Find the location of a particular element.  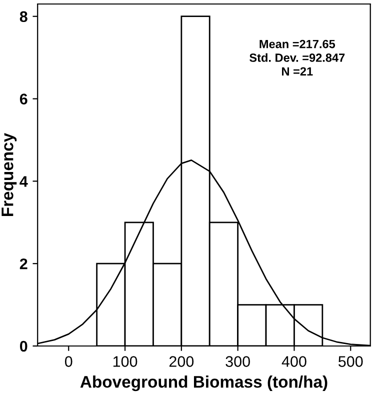

x-tick-label: 100 is located at coordinates (125, 361).